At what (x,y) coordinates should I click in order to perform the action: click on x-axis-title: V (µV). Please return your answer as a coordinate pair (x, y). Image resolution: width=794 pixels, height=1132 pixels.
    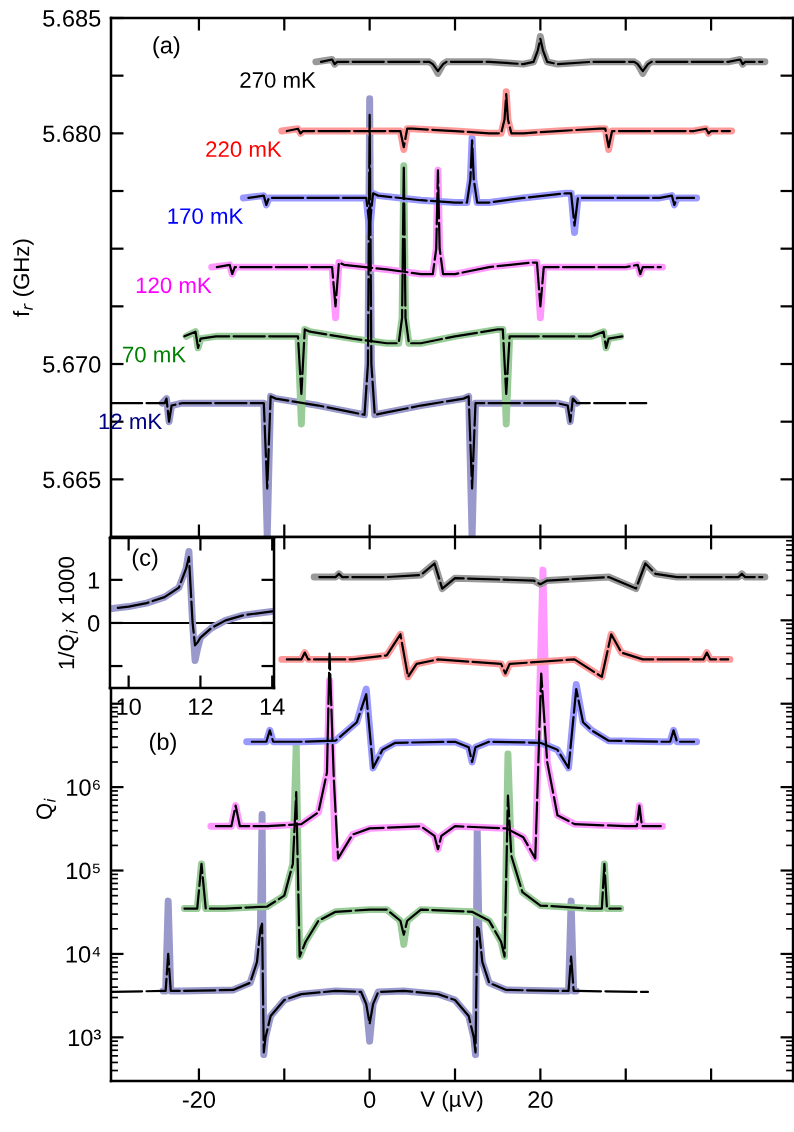
    Looking at the image, I should click on (451, 1101).